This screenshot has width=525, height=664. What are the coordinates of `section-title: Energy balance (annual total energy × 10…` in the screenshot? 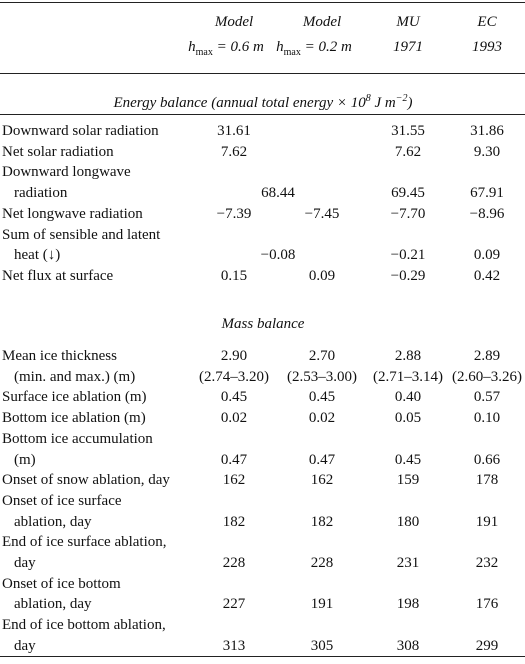 It's located at (262, 101).